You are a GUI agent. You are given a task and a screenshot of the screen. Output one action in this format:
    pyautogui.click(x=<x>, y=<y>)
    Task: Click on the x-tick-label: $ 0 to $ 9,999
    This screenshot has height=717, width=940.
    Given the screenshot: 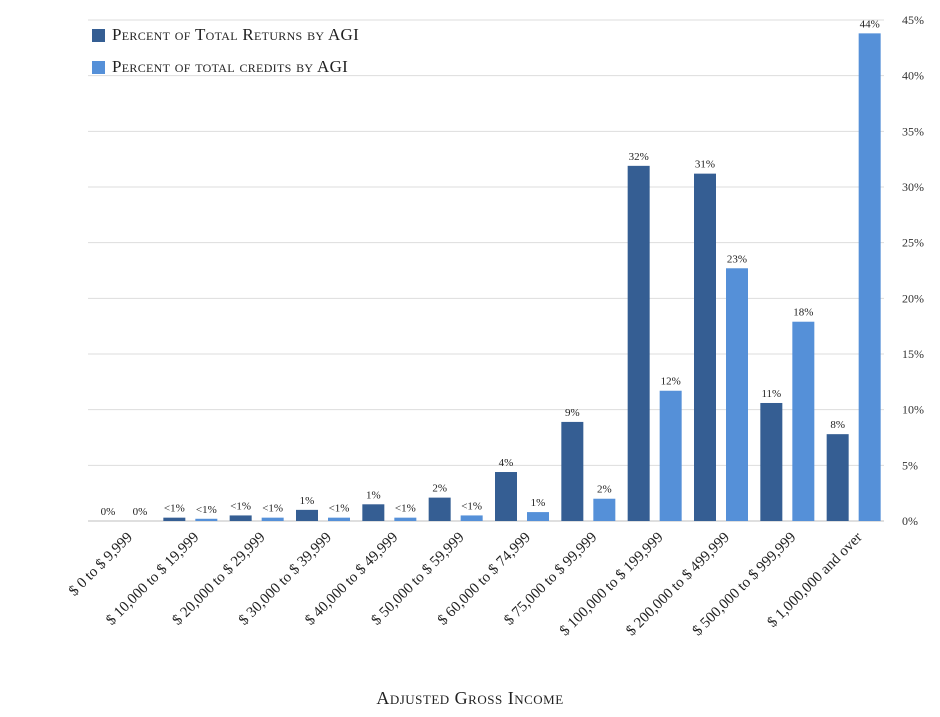 What is the action you would take?
    pyautogui.click(x=101, y=565)
    